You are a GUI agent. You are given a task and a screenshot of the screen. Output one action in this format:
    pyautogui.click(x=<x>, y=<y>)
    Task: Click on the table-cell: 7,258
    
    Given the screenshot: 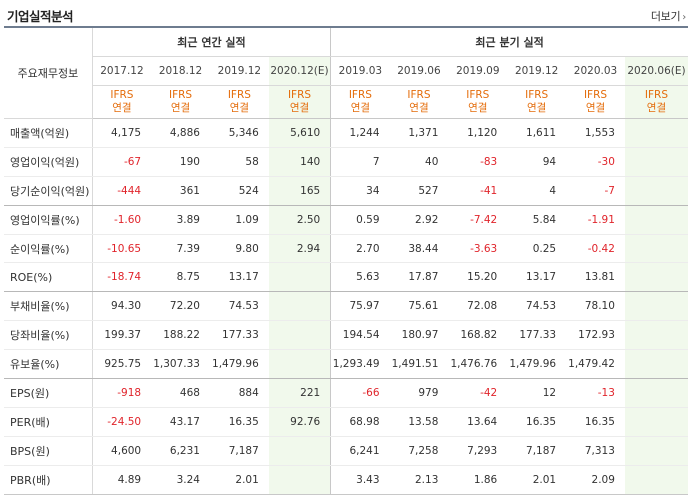 What is the action you would take?
    pyautogui.click(x=419, y=451)
    